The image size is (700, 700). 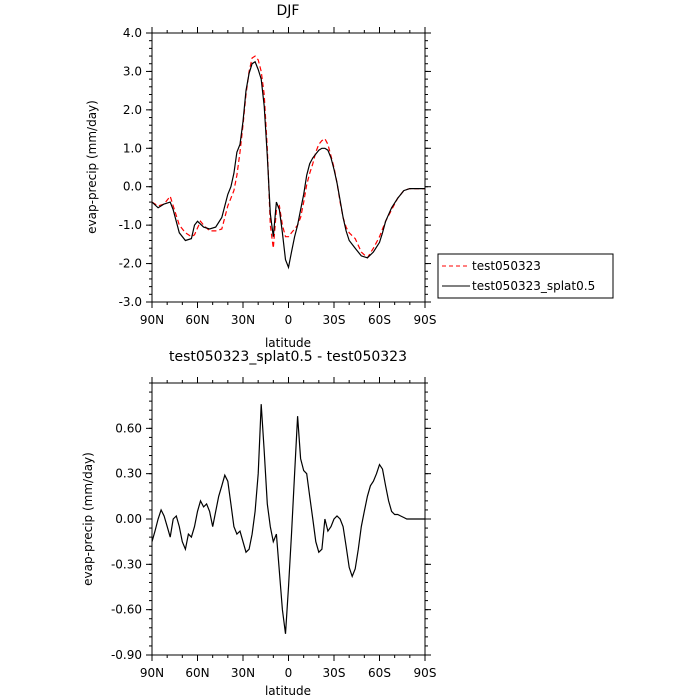 I want to click on bottom-y-tick-label: -0.90, so click(x=126, y=655).